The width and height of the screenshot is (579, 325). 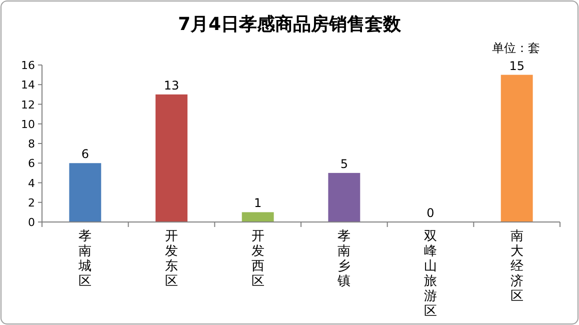 I want to click on y-tick-label: 4, so click(x=31, y=183).